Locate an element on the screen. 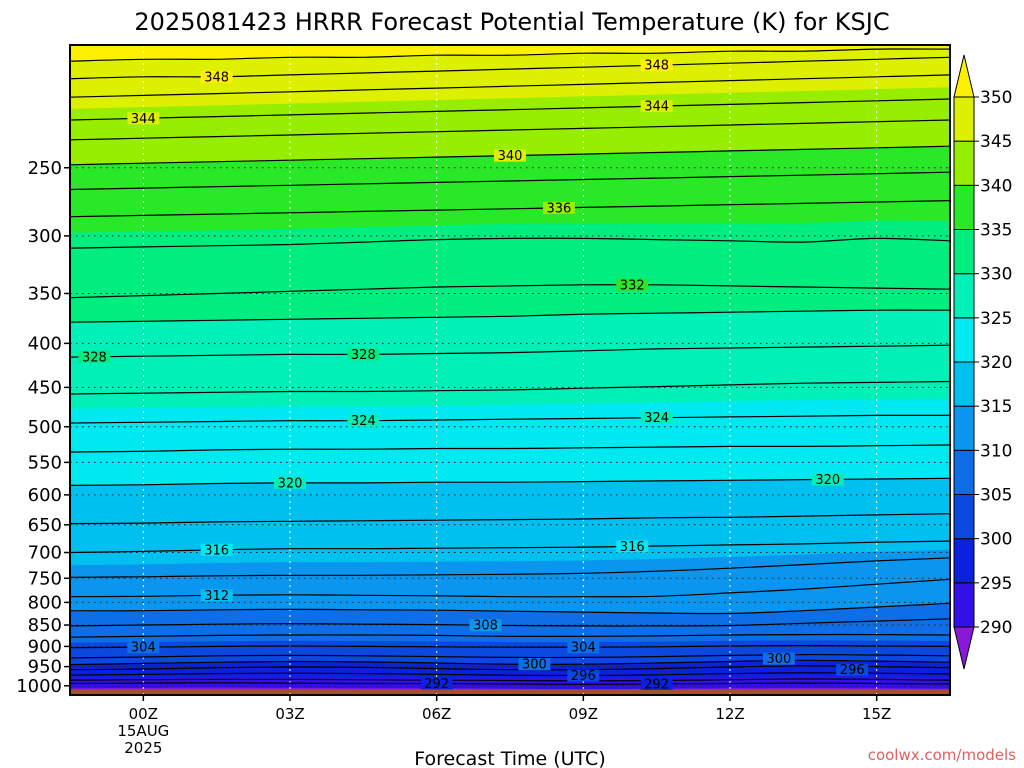 This screenshot has height=768, width=1024. isentrope-label-316-0: 316 is located at coordinates (216, 550).